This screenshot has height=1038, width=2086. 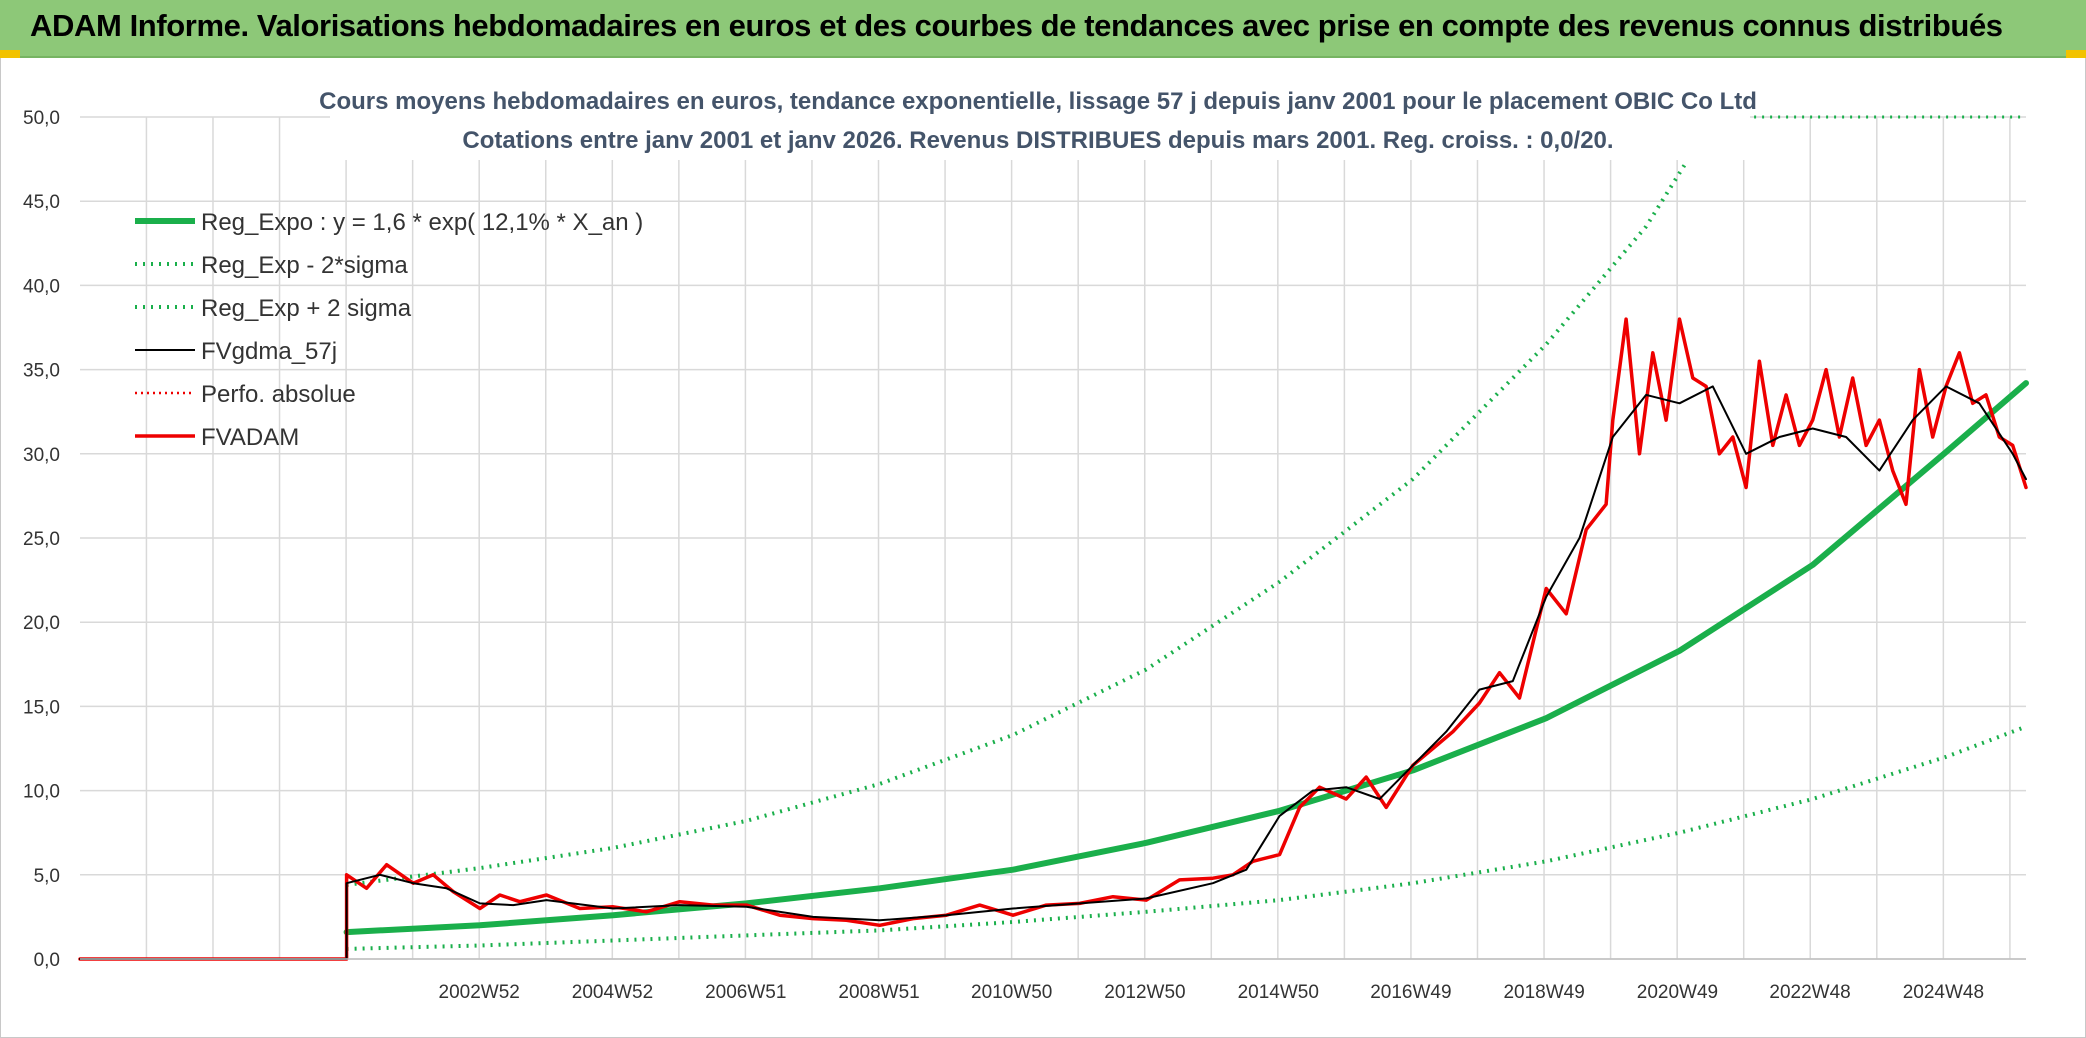 What do you see at coordinates (1144, 992) in the screenshot?
I see `x-tick-label: 2012W50` at bounding box center [1144, 992].